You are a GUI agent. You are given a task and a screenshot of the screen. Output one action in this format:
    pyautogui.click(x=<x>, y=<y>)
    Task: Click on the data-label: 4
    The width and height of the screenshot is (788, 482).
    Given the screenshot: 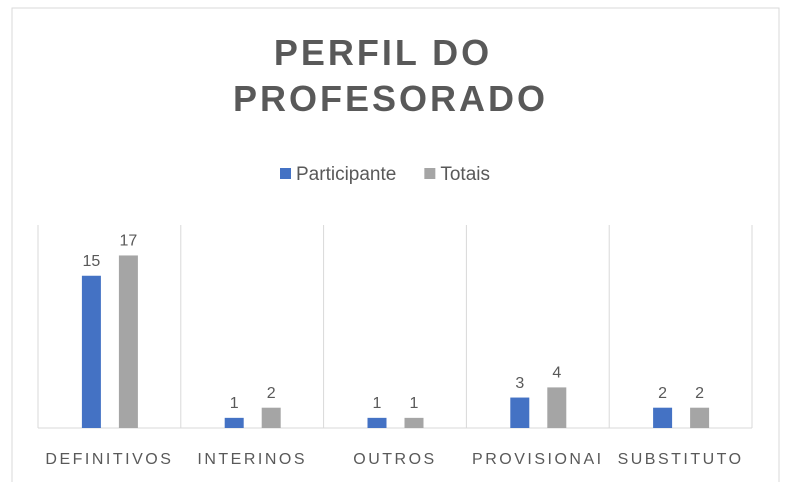 What is the action you would take?
    pyautogui.click(x=556, y=373)
    